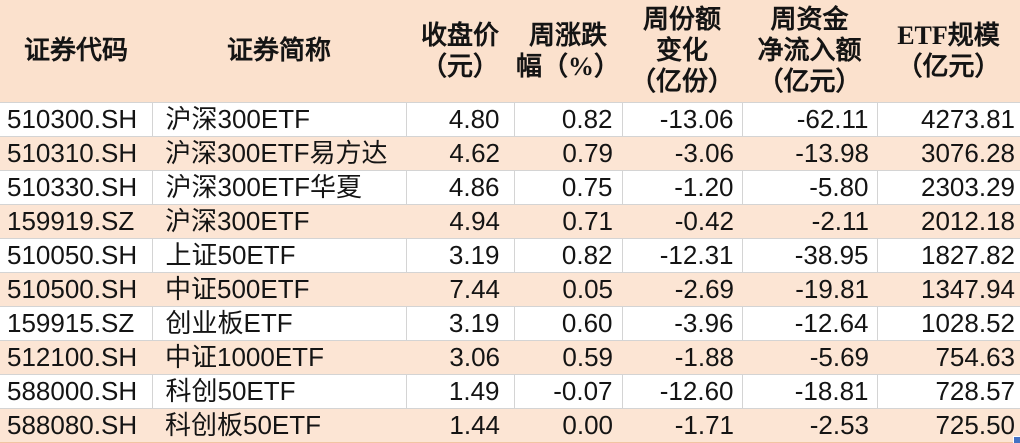 This screenshot has height=443, width=1020. Describe the element at coordinates (76, 119) in the screenshot. I see `cell-security-code: 510300.SH` at that location.